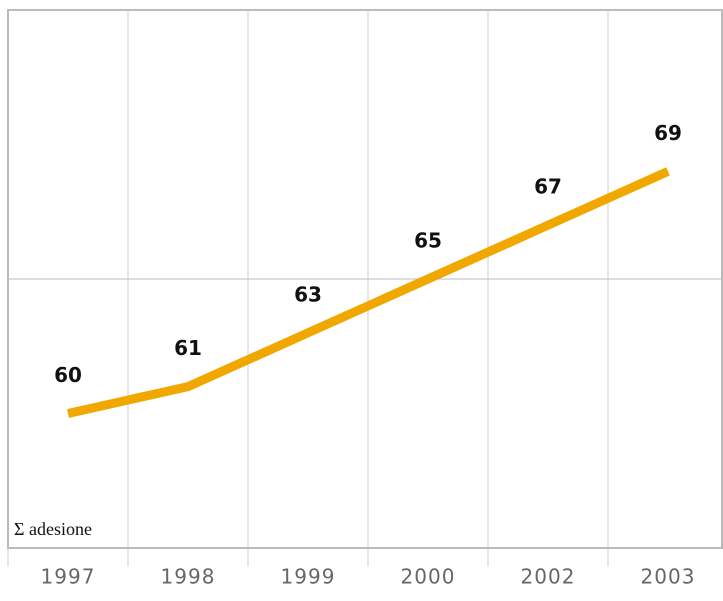 This screenshot has height=601, width=723. I want to click on data-label: 61, so click(188, 348).